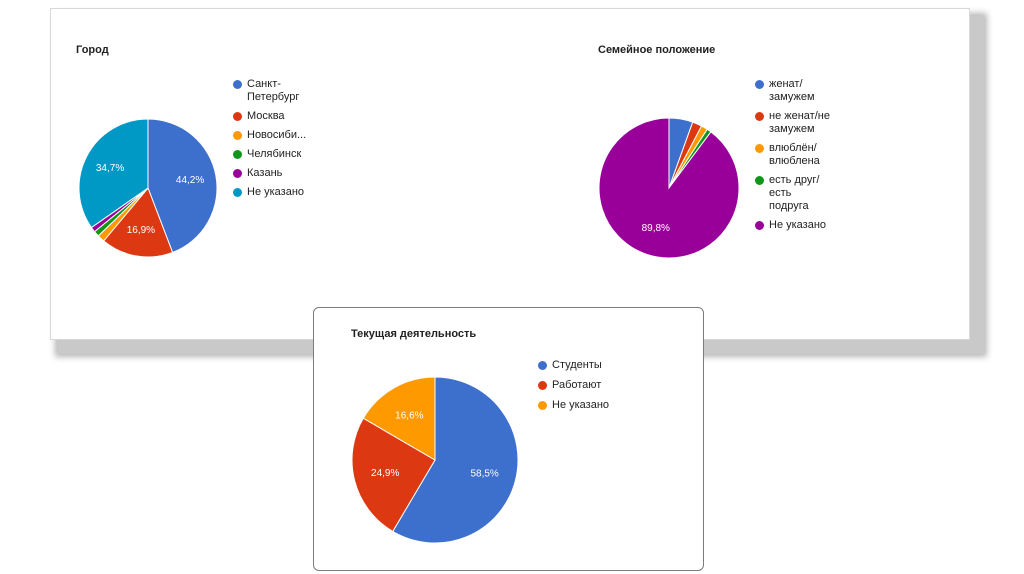  What do you see at coordinates (799, 122) in the screenshot?
I see `legend-label: не женат/не замужем` at bounding box center [799, 122].